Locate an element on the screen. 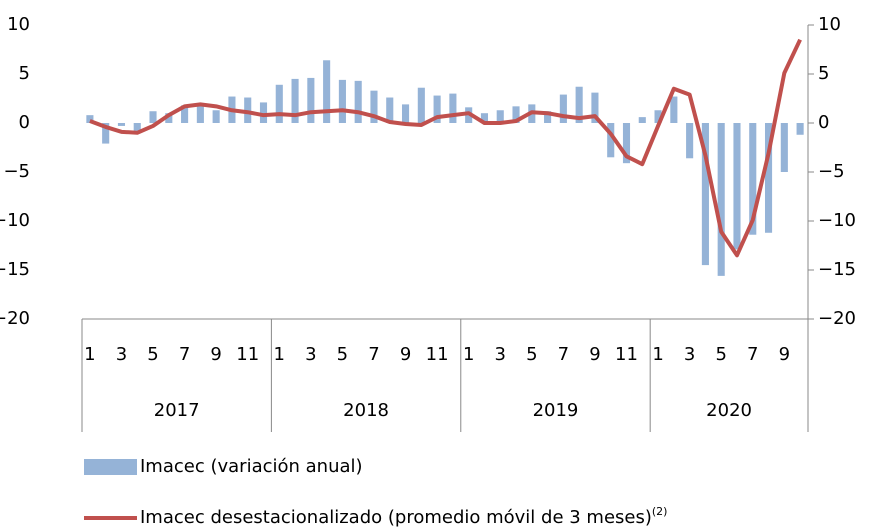 Image resolution: width=884 pixels, height=532 pixels. legend-label: Imacec (variación anual) is located at coordinates (251, 466).